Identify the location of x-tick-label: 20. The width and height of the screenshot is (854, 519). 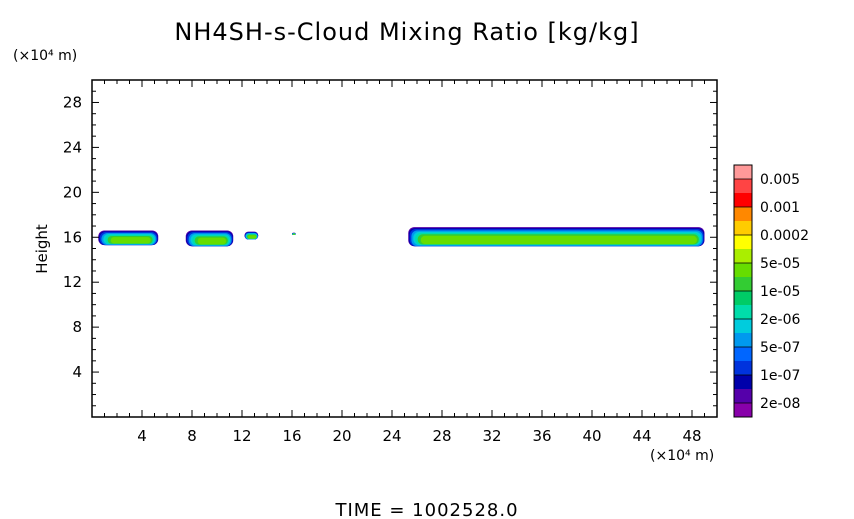
(341, 436).